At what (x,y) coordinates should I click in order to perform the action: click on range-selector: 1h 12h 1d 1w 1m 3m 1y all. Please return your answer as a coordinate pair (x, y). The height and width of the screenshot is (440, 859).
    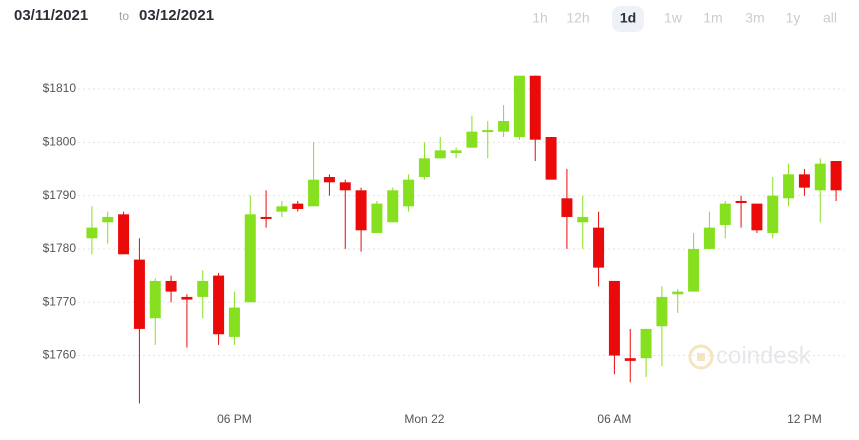
    Looking at the image, I should click on (684, 19).